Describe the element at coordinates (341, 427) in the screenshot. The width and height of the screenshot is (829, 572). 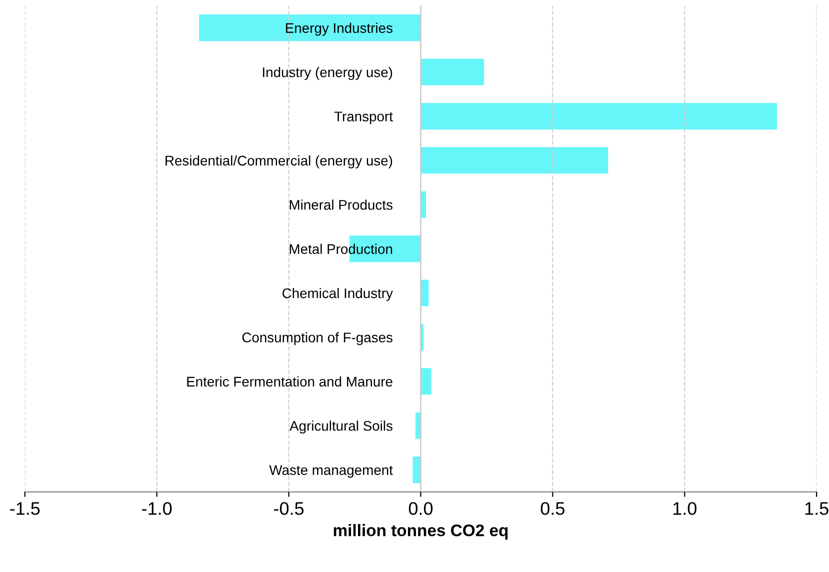
I see `y-tick-label: Agricultural Soils` at that location.